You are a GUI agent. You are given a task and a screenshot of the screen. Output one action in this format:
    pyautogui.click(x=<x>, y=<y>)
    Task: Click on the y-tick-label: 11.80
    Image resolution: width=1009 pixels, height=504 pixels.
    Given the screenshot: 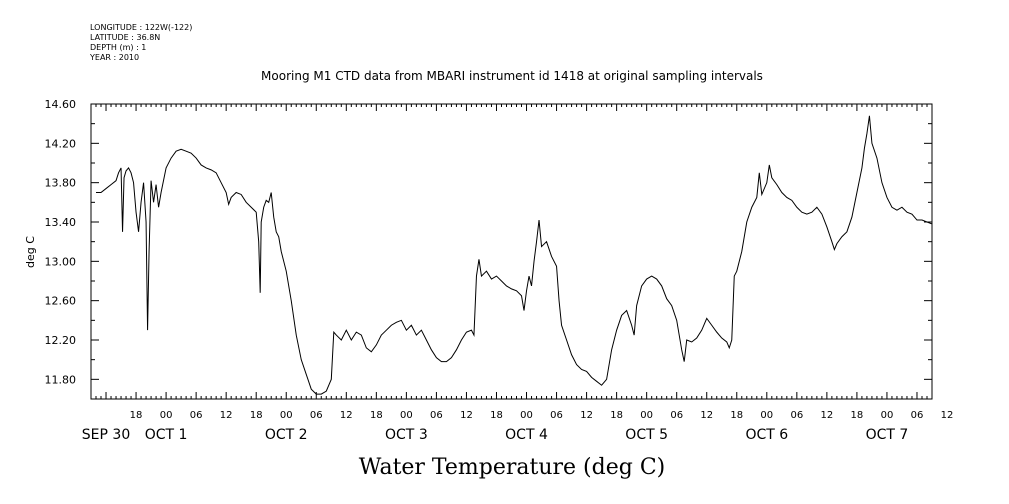 What is the action you would take?
    pyautogui.click(x=61, y=379)
    